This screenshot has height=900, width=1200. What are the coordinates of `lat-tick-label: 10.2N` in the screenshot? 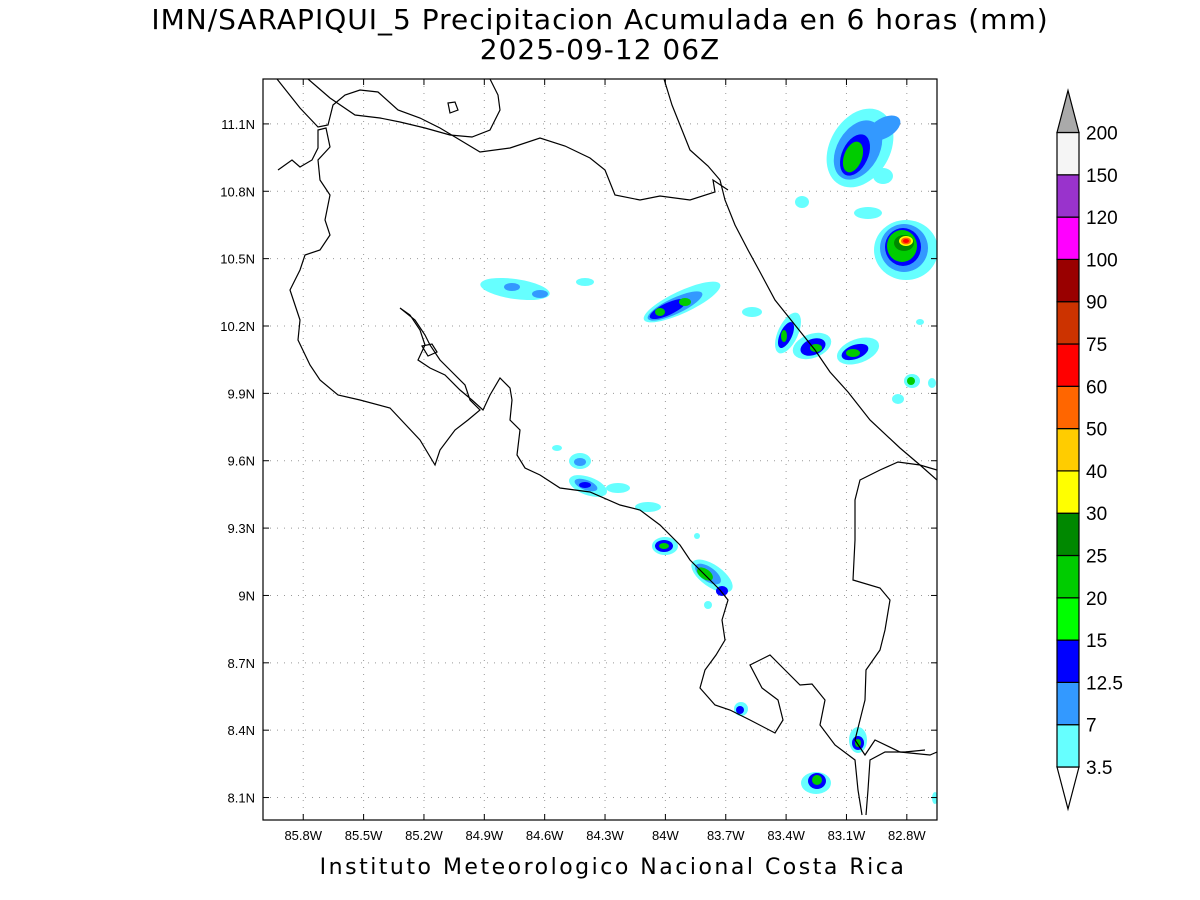 It's located at (237, 326).